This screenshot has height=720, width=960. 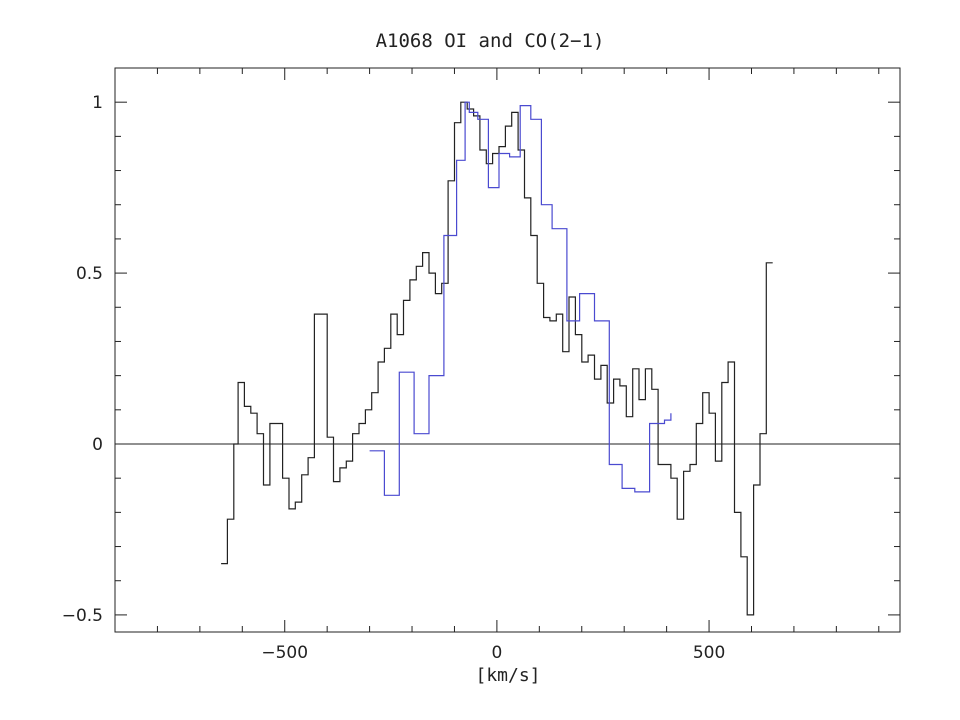 I want to click on y-tick-label: 0, so click(x=97, y=445).